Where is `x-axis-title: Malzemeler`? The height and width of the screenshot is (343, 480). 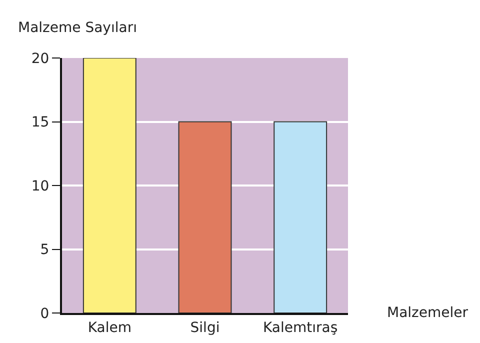
x-axis-title: Malzemeler is located at coordinates (427, 313).